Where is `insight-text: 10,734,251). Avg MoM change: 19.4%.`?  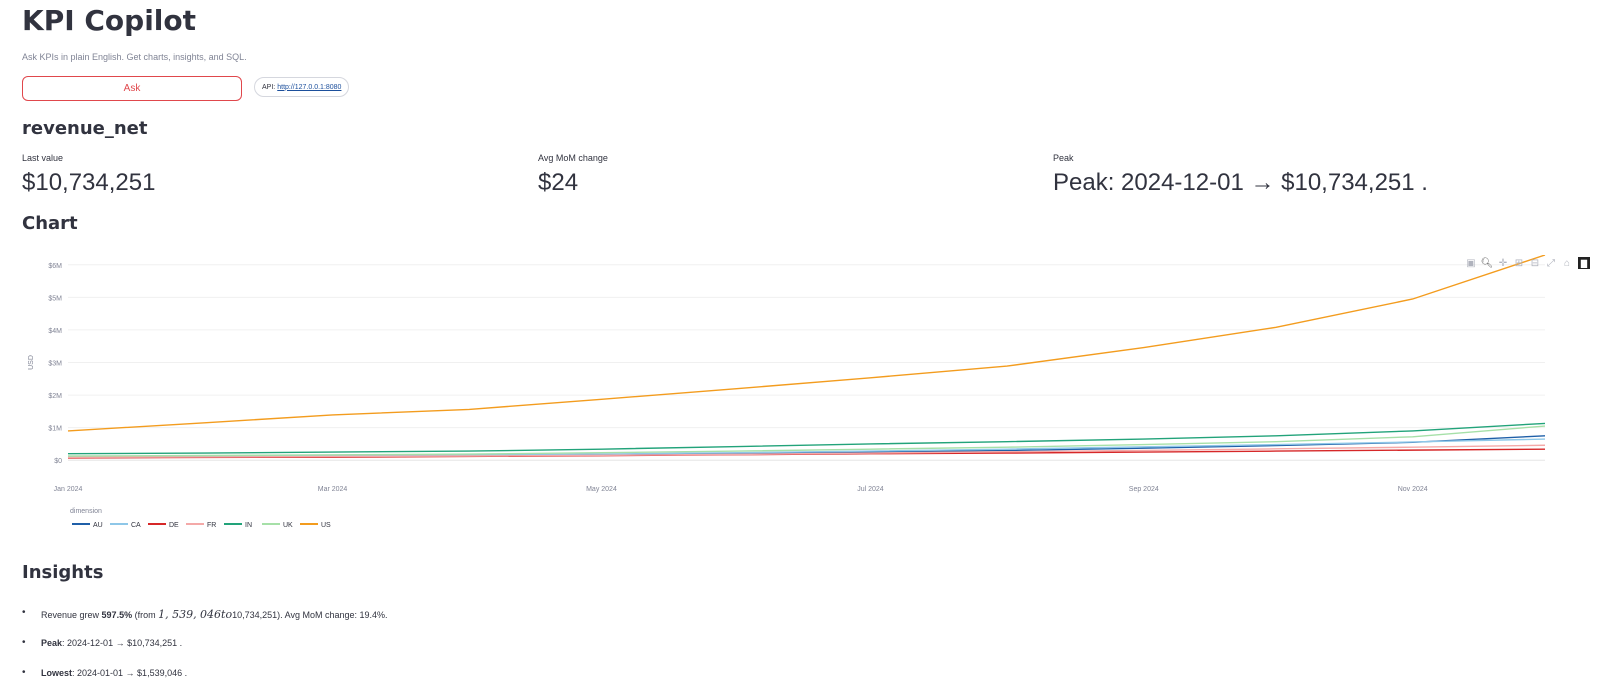 insight-text: 10,734,251). Avg MoM change: 19.4%. is located at coordinates (310, 615).